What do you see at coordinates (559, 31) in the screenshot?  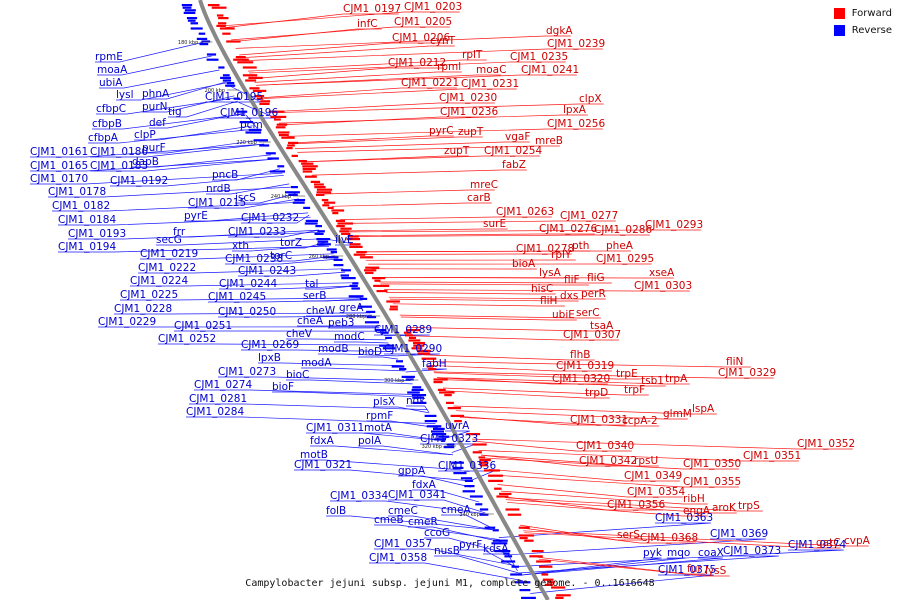 I see `forward-gene-label: dgkA` at bounding box center [559, 31].